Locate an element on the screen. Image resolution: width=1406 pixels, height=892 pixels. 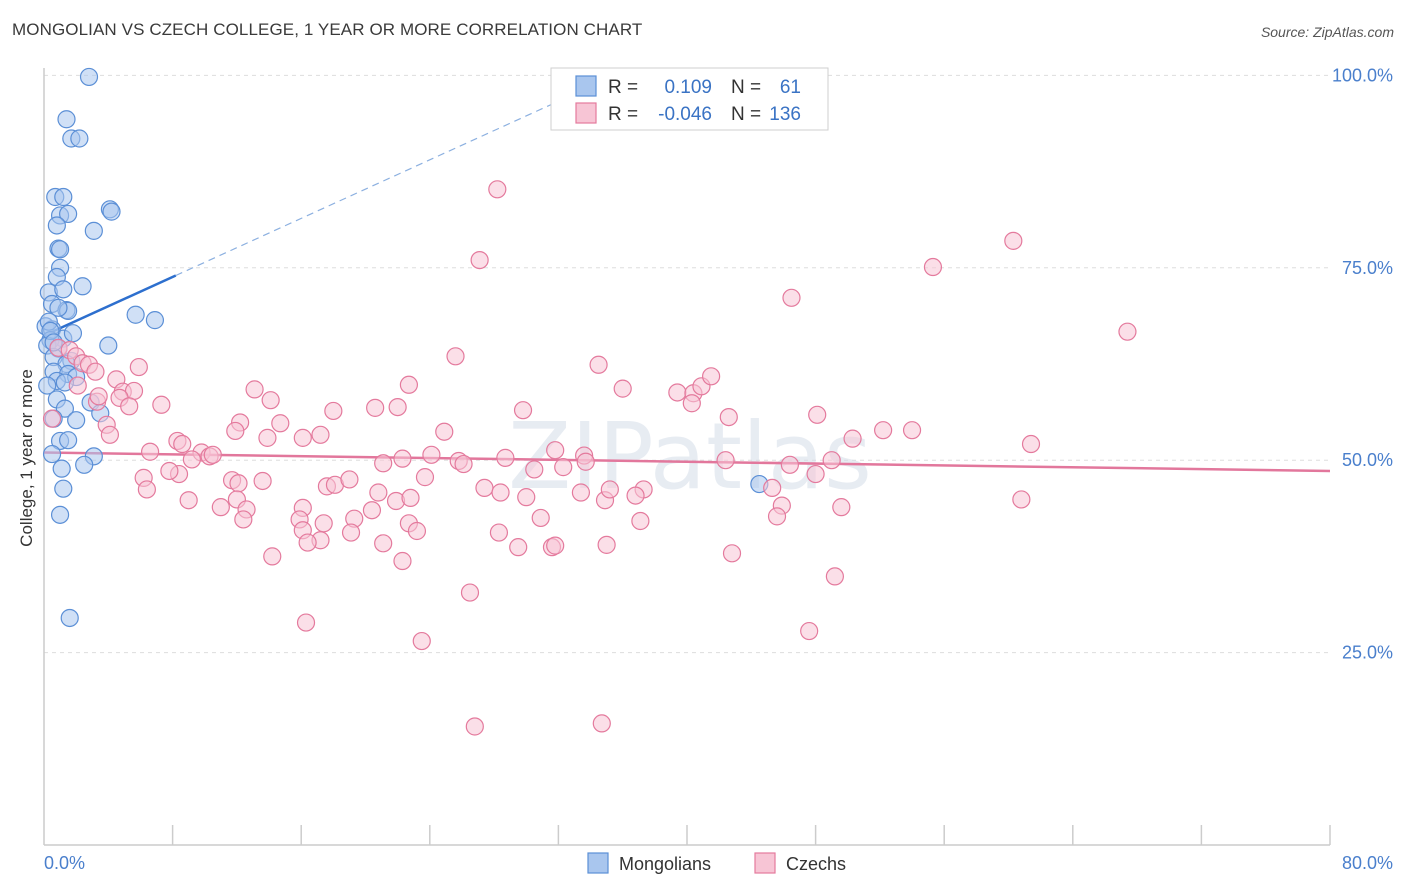
mongolian-trend-extension is located at coordinates (371, 187).